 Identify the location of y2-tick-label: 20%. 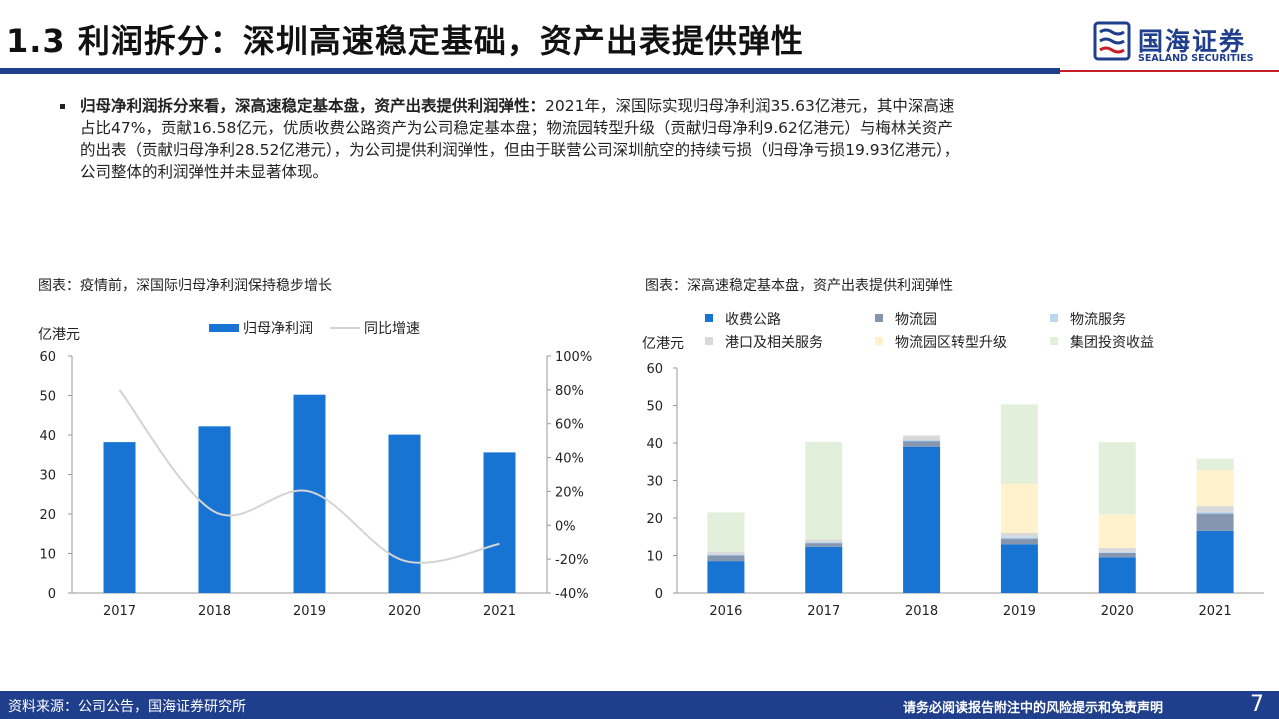
(569, 492).